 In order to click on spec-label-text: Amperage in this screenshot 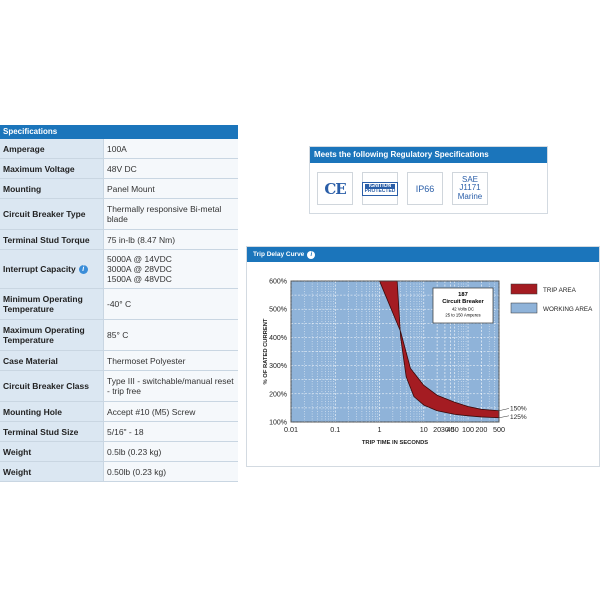, I will do `click(24, 148)`.